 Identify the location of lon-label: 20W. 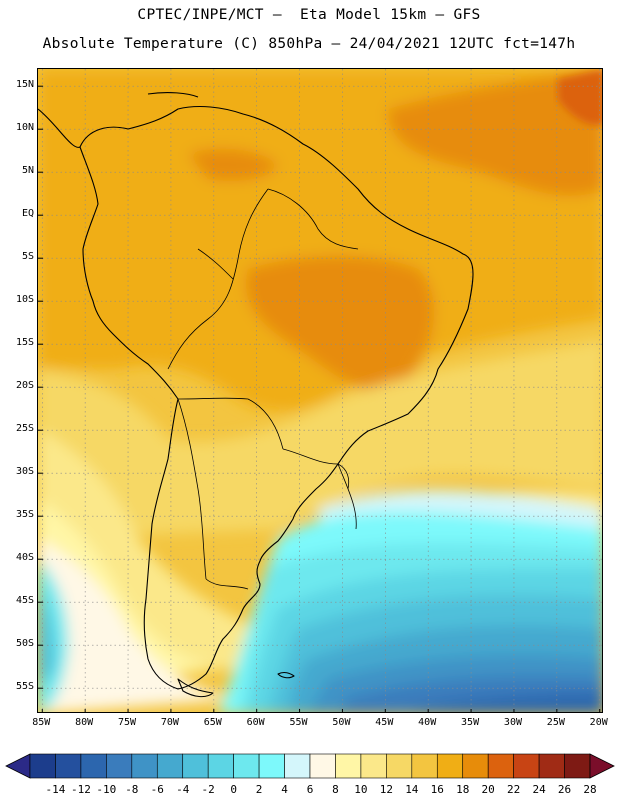
(598, 722).